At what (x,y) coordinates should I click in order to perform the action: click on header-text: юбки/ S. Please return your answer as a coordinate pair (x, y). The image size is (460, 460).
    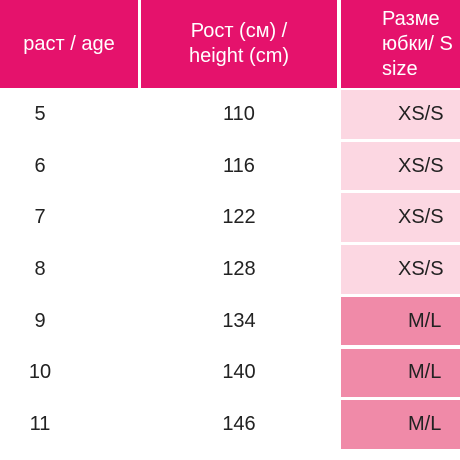
    Looking at the image, I should click on (417, 43).